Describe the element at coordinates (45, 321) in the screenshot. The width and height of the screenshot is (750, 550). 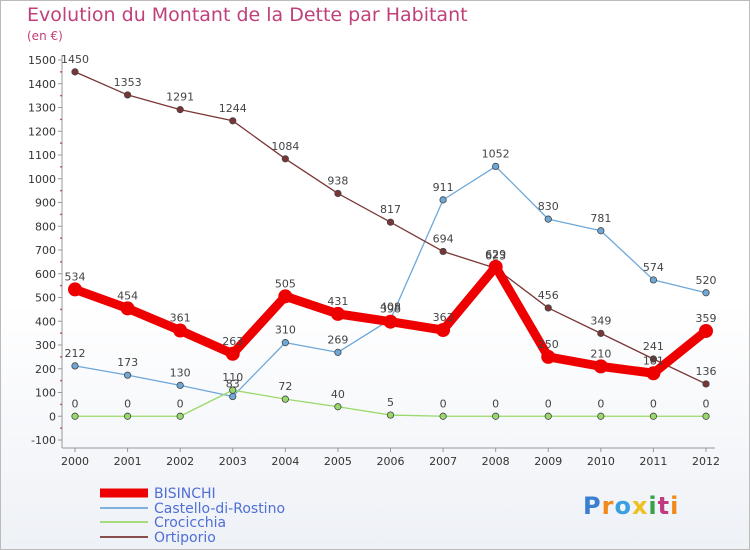
I see `y-tick-label: 400` at that location.